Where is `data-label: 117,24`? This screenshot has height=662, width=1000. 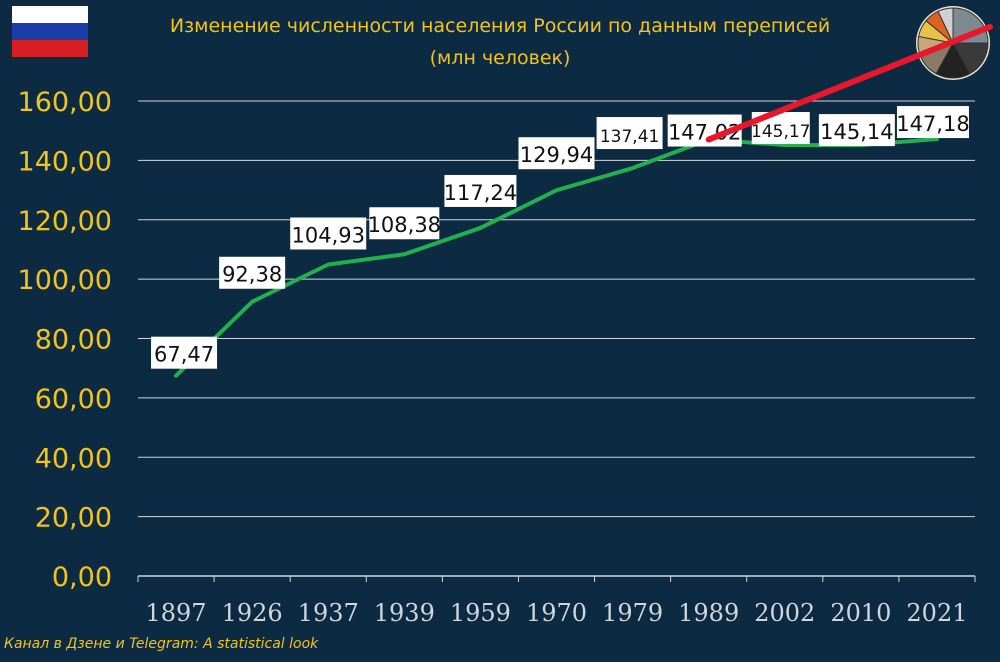
data-label: 117,24 is located at coordinates (480, 190).